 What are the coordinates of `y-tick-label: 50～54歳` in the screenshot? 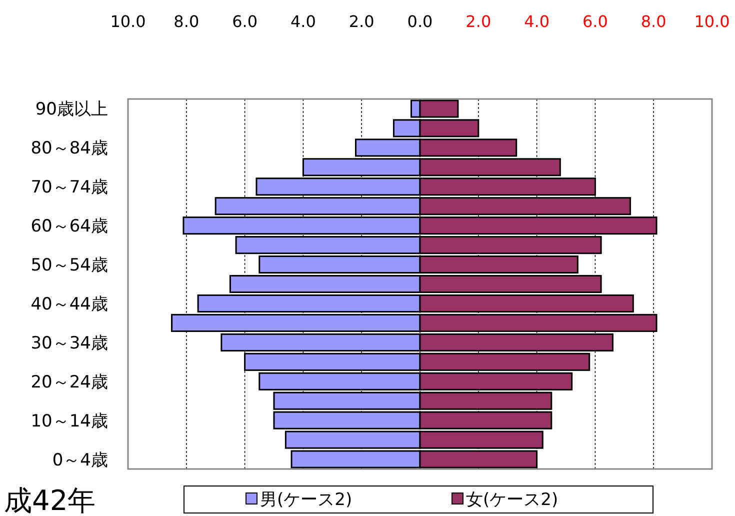 It's located at (69, 266).